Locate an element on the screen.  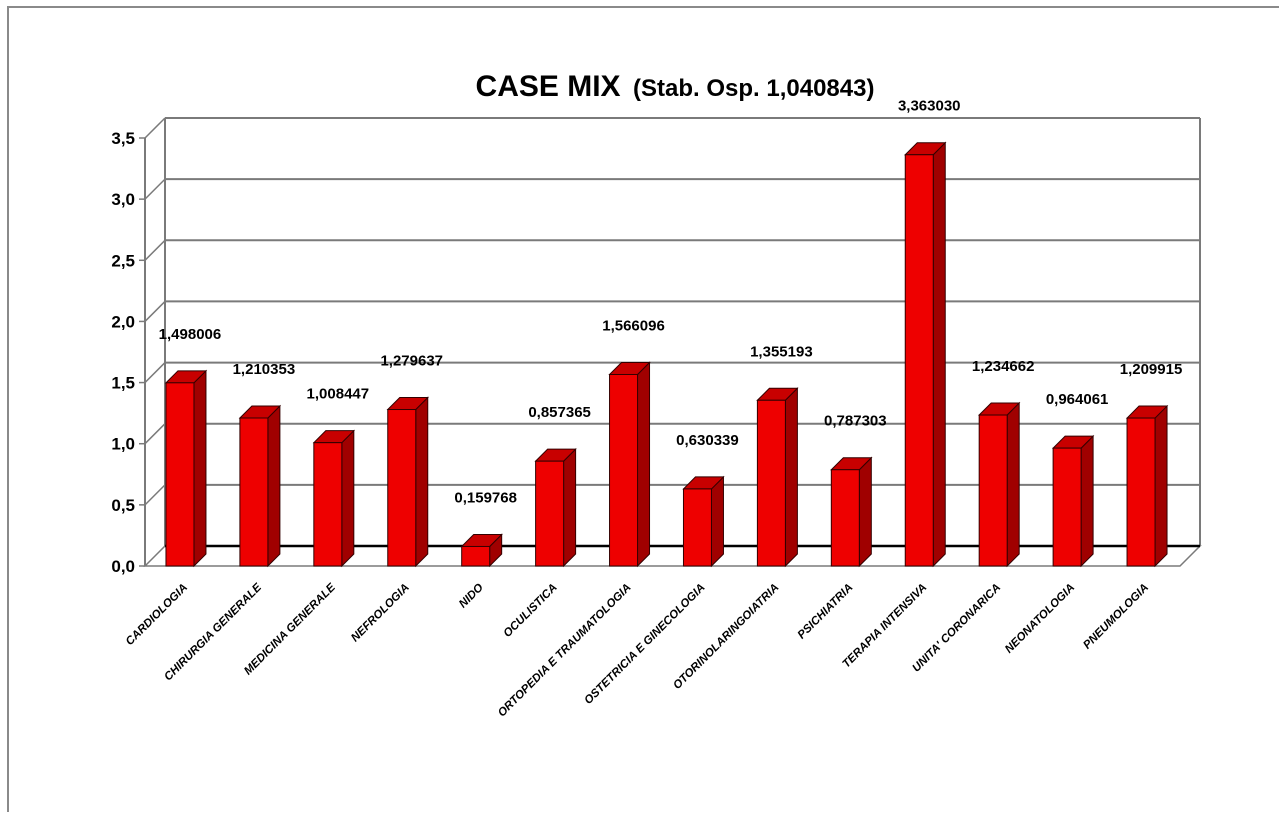
x-tick-label: NEONATOLOGIA is located at coordinates (1040, 619).